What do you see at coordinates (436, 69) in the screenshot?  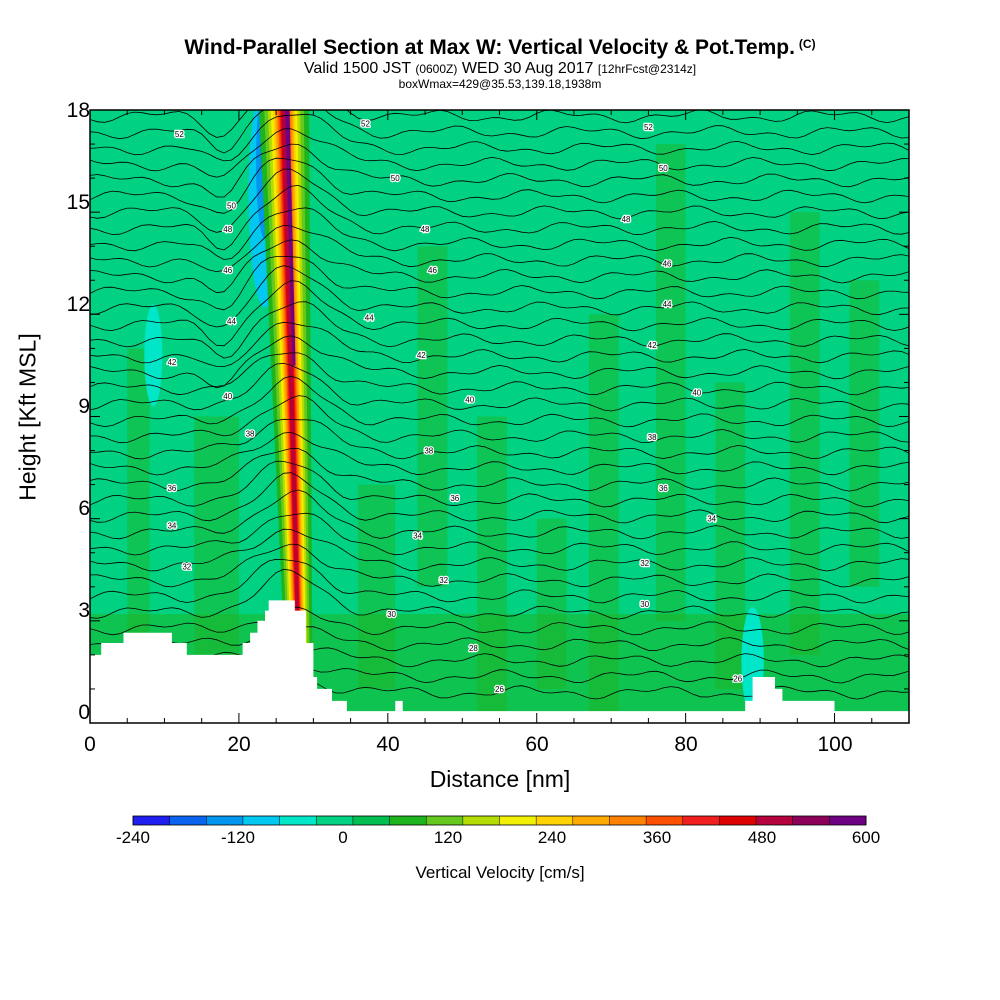 I see `valid-utc: (0600Z)` at bounding box center [436, 69].